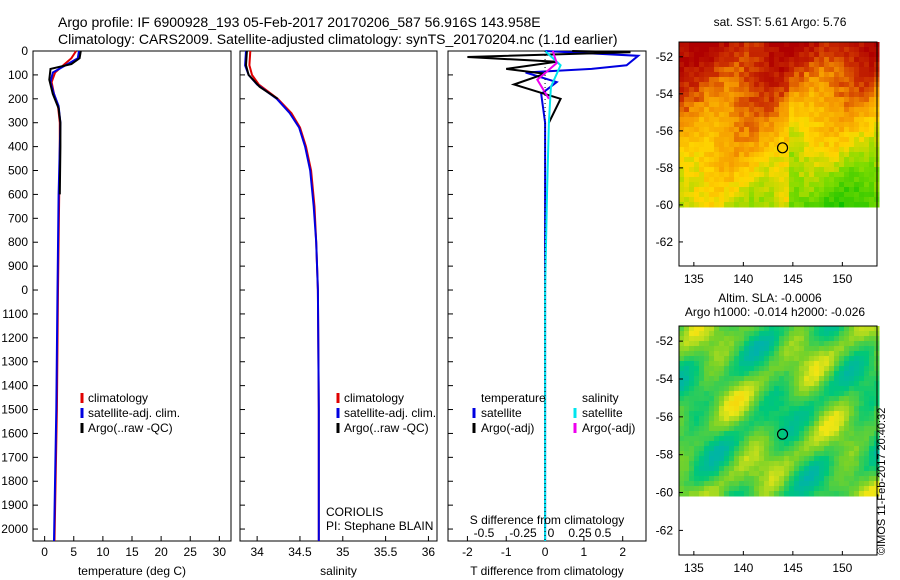 Image resolution: width=900 pixels, height=580 pixels. I want to click on salinity-legend-label: satellite-adj. clim., so click(390, 413).